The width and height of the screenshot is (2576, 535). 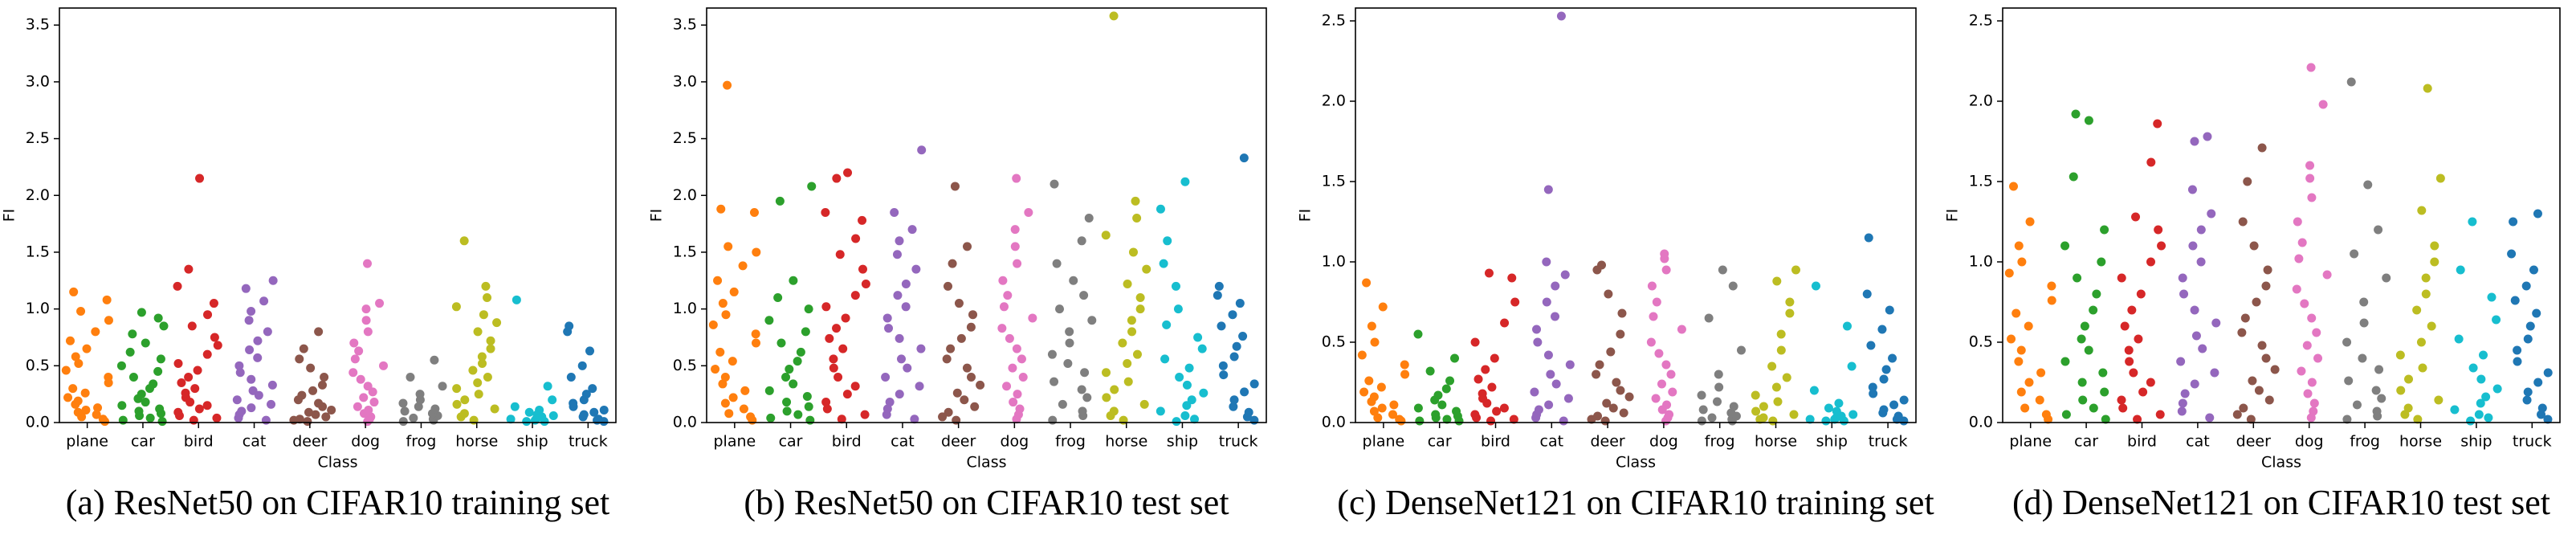 I want to click on x-axis-label: Class, so click(x=987, y=463).